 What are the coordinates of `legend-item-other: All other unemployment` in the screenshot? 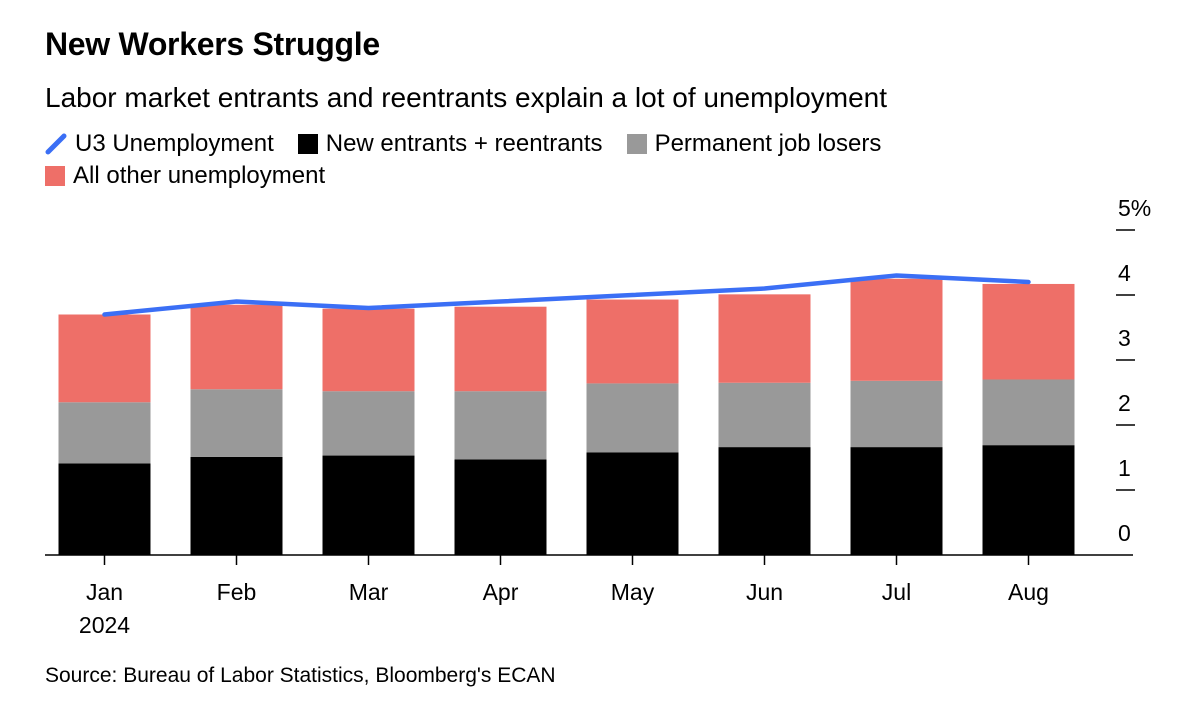 It's located at (185, 176).